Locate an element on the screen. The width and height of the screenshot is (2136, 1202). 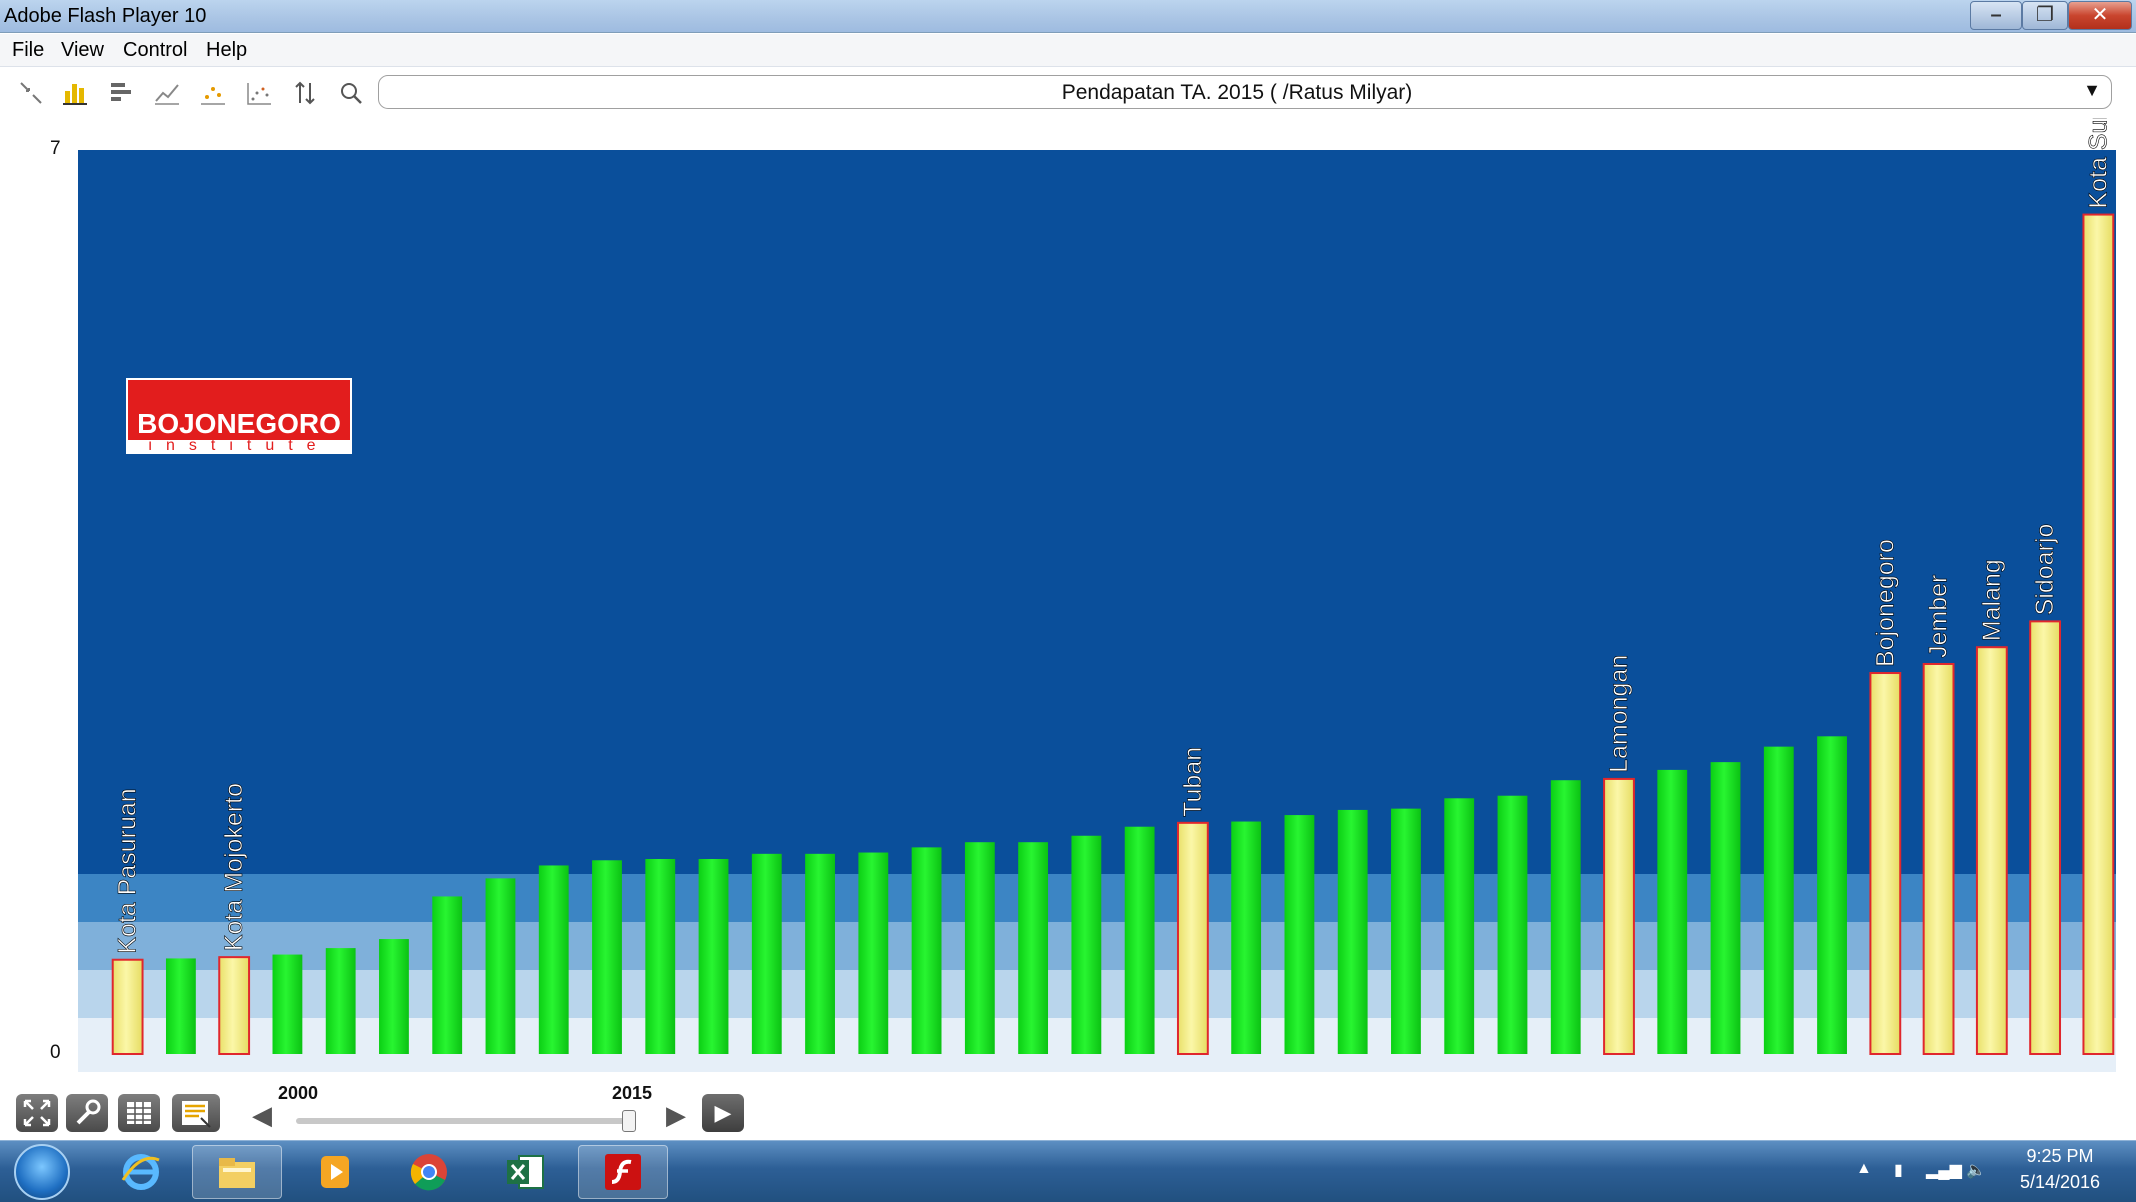
table-icon is located at coordinates (139, 1113).